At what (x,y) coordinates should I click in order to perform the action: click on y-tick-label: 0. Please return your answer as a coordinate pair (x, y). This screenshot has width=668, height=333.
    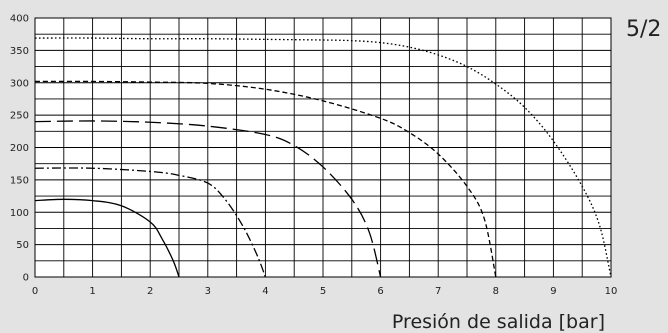
    Looking at the image, I should click on (26, 278).